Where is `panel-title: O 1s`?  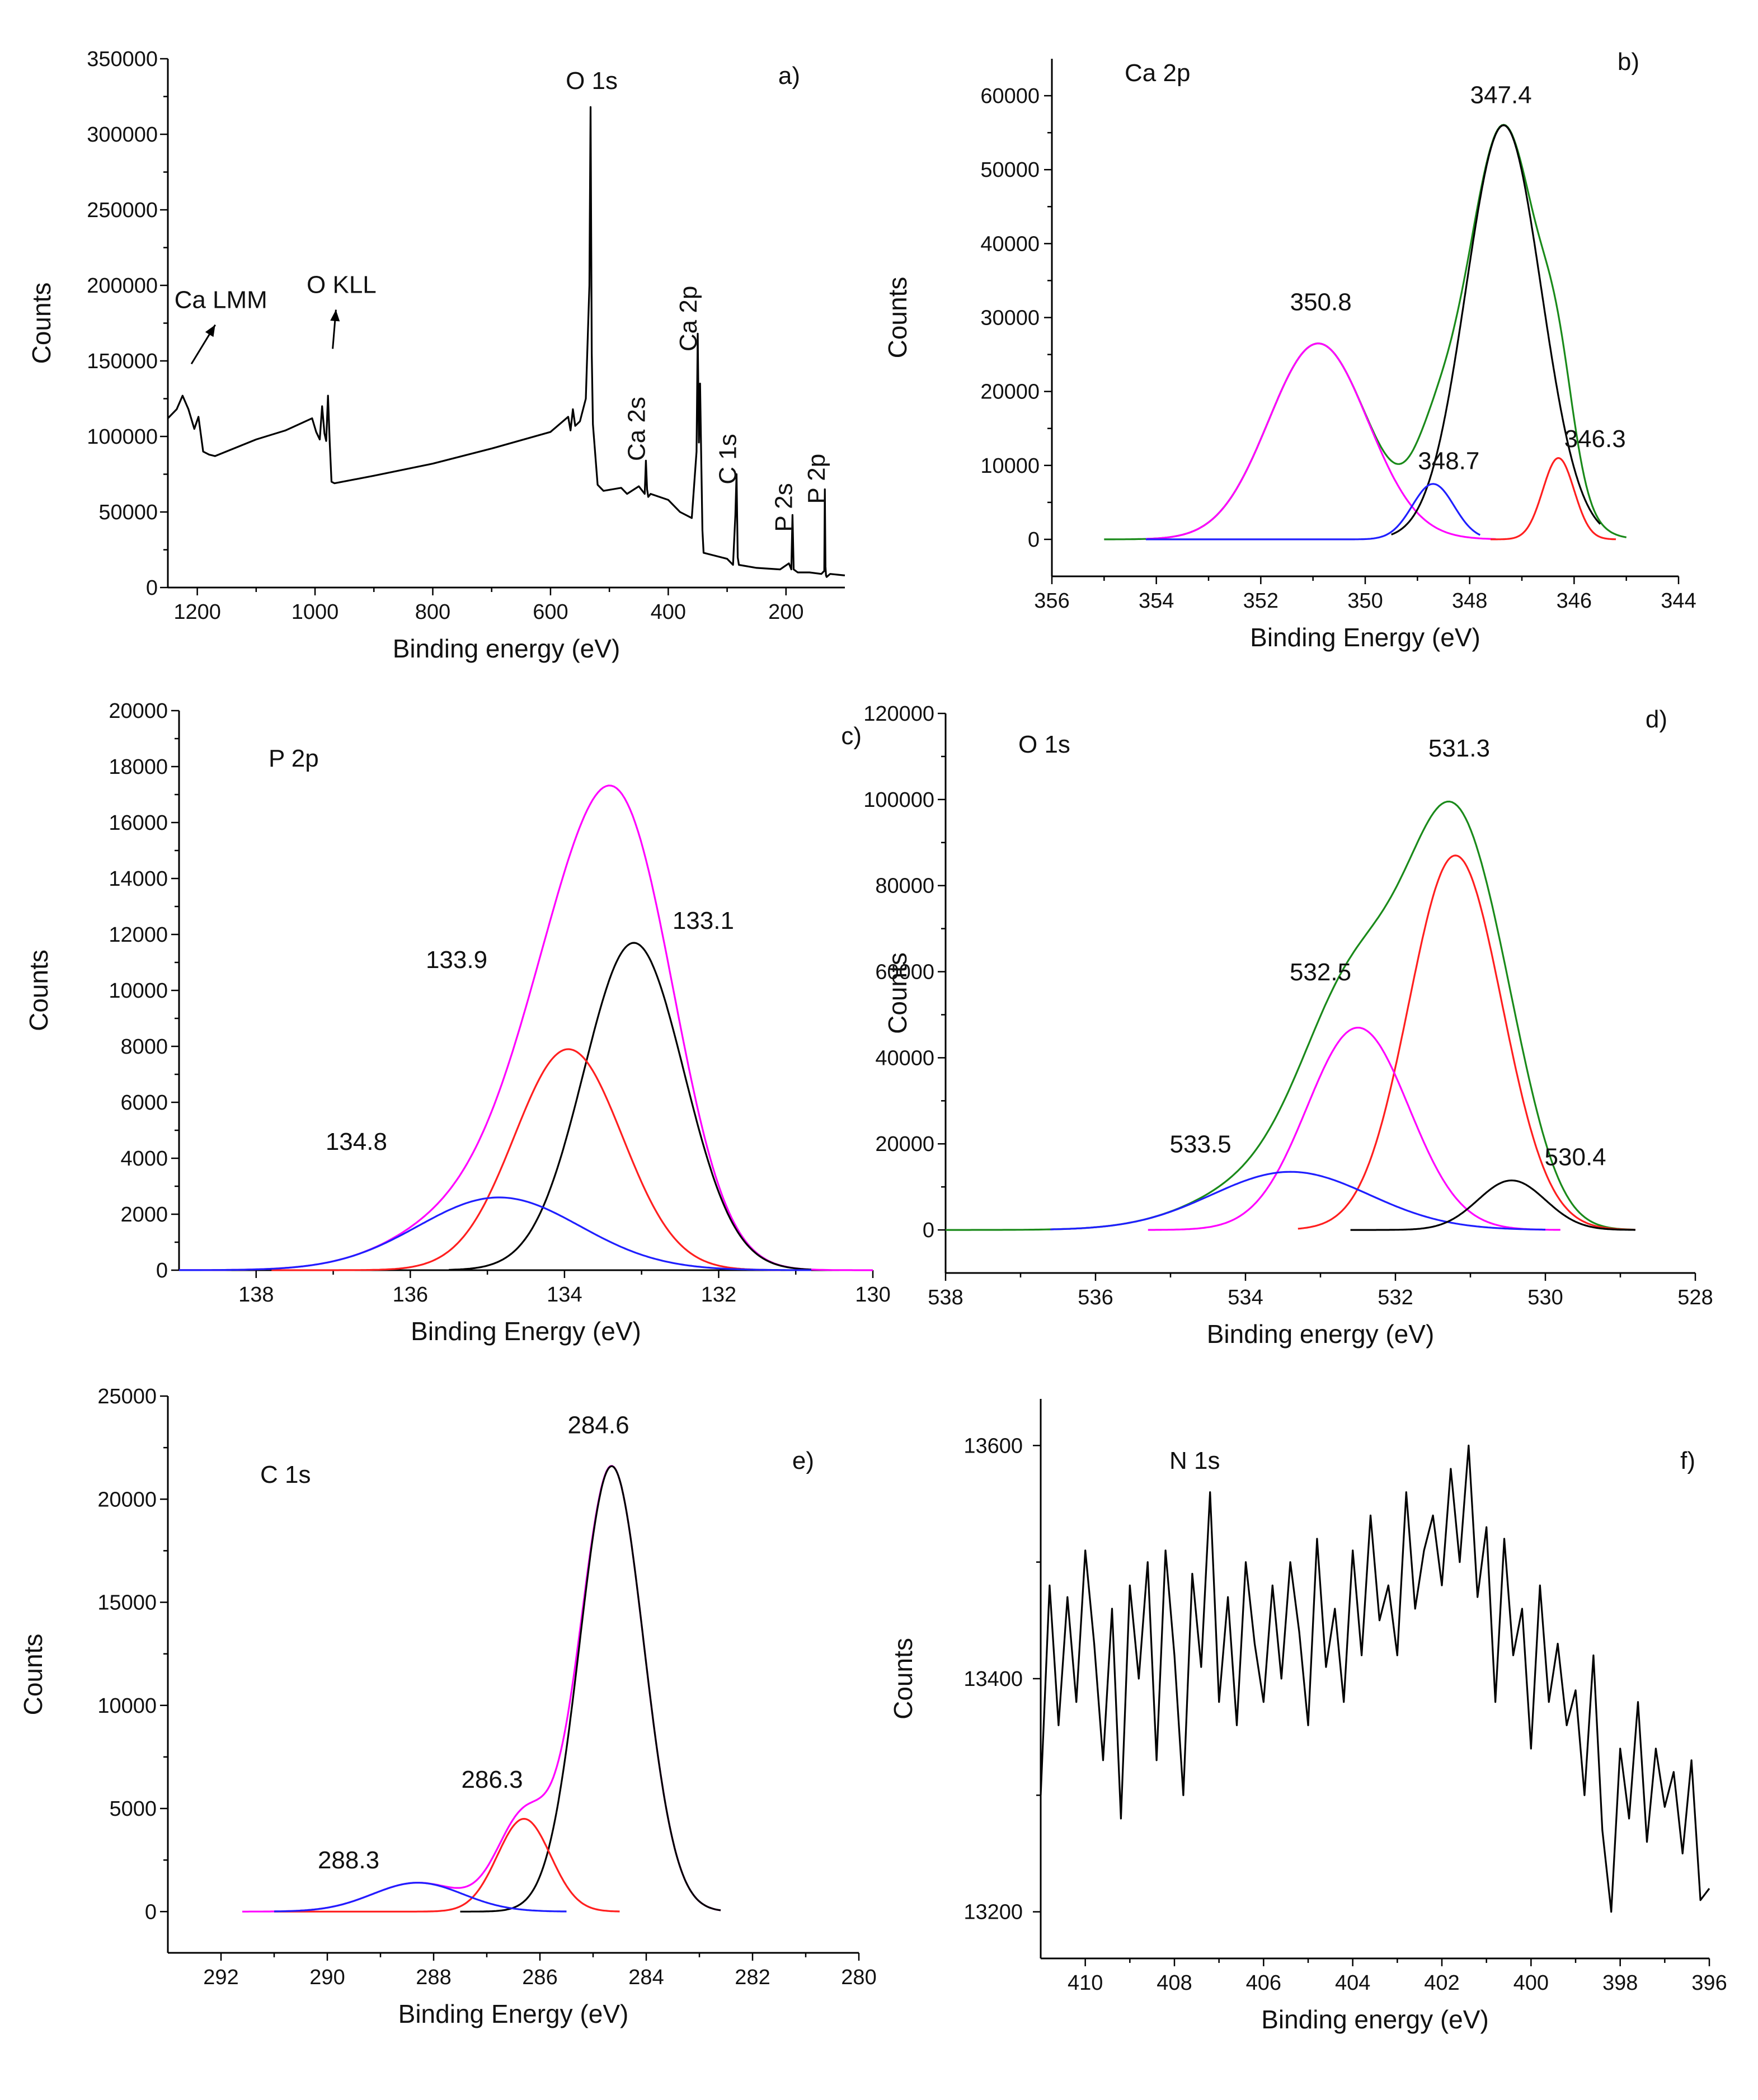
panel-title: O 1s is located at coordinates (1044, 744).